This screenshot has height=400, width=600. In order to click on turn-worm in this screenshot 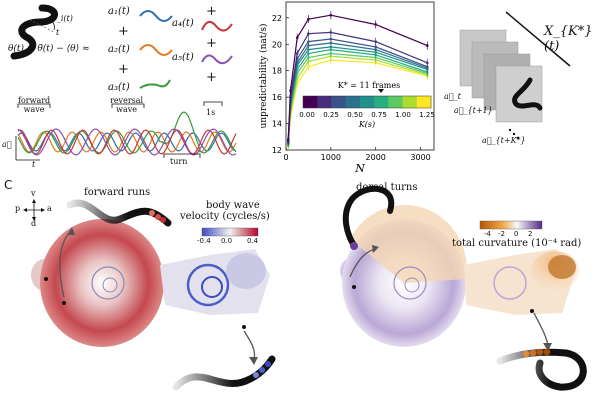, I will do `click(541, 369)`.